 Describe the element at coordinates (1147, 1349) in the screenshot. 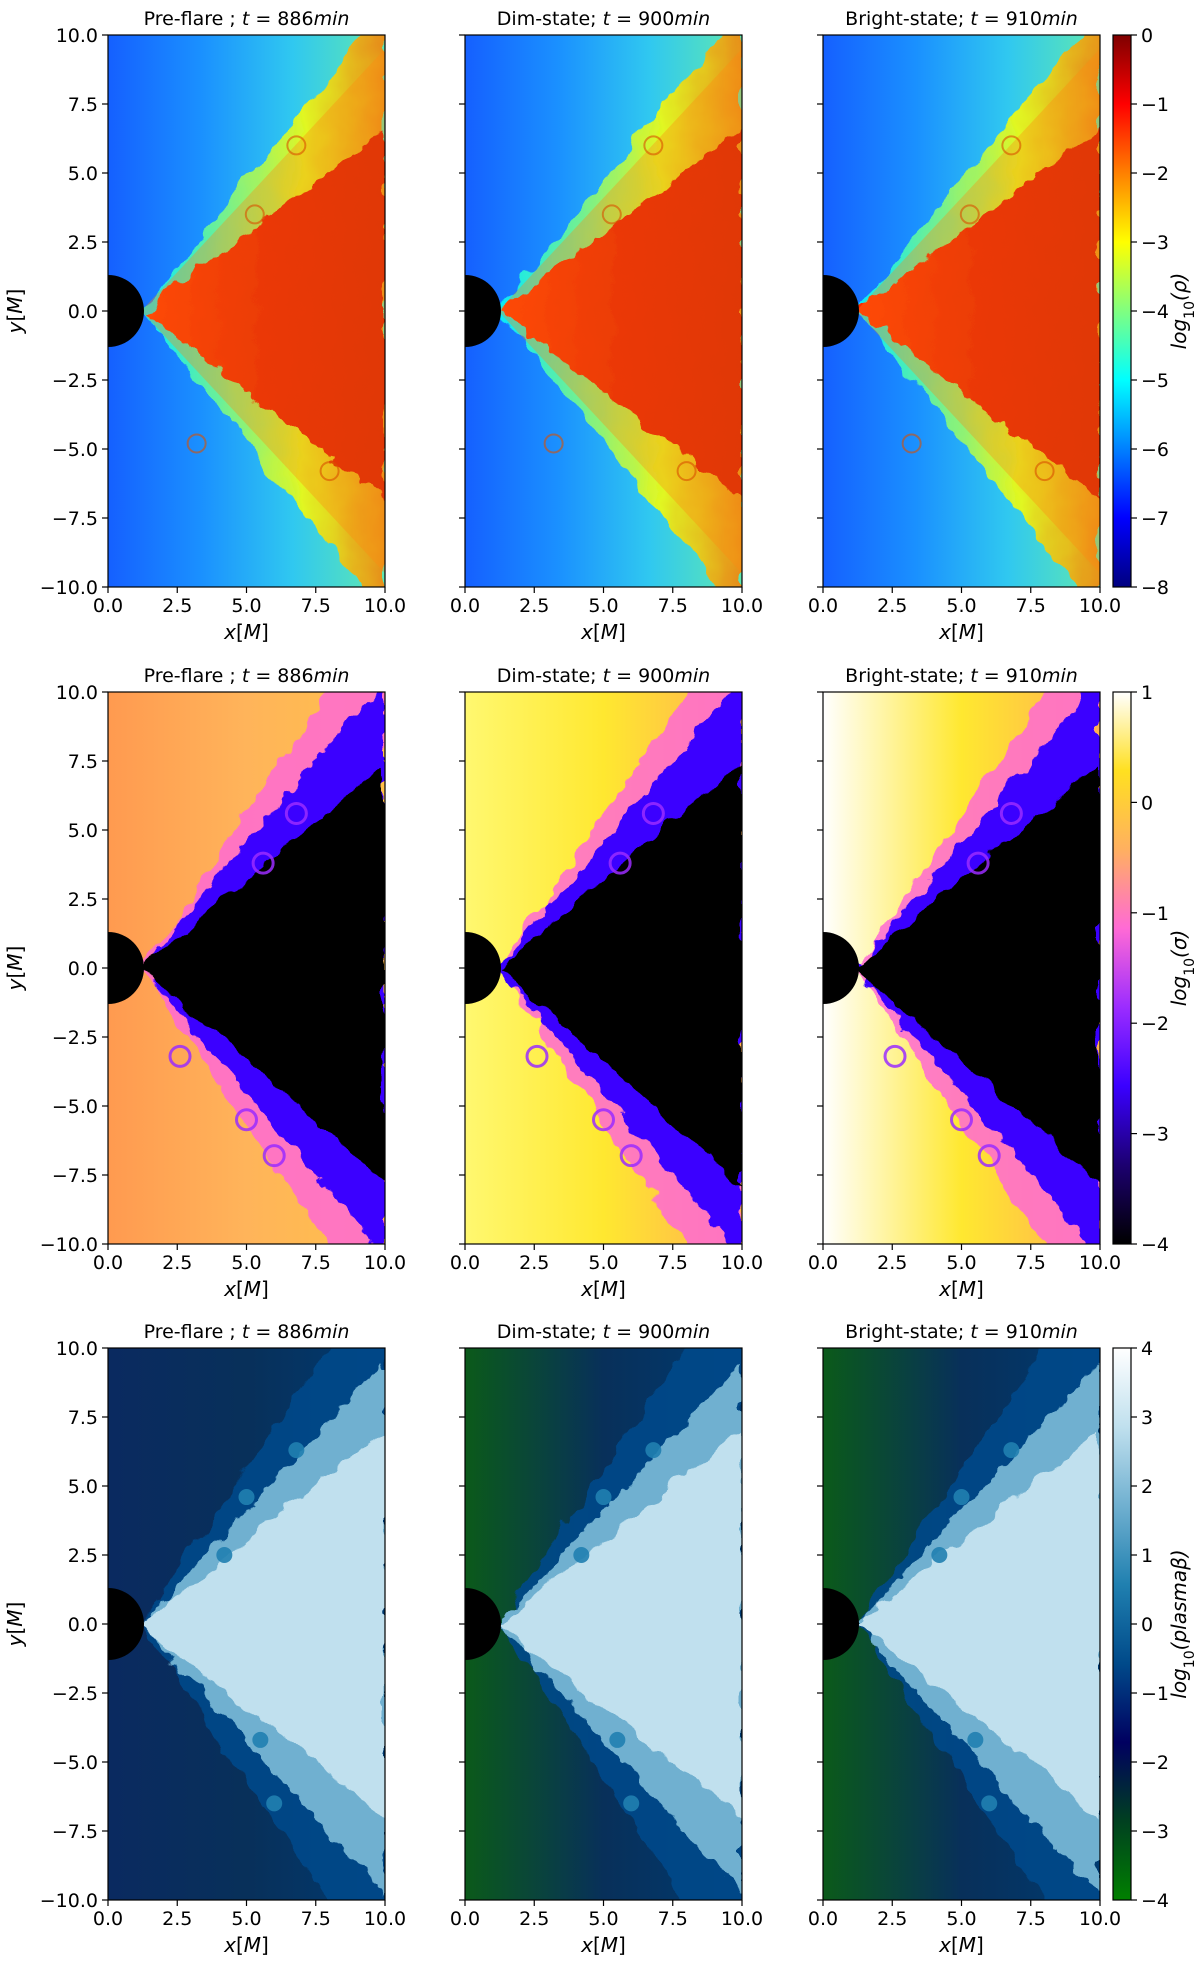

I see `colorbar-tick-label: 4` at that location.